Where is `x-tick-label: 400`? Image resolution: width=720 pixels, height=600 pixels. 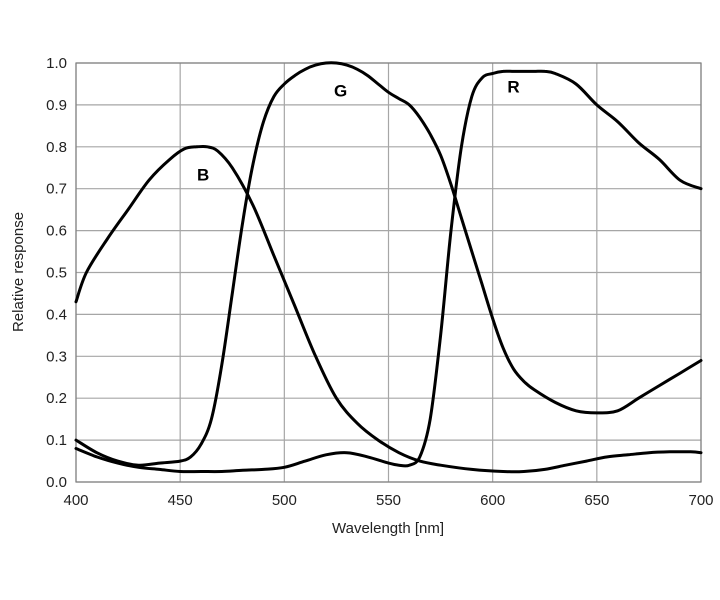
x-tick-label: 400 is located at coordinates (75, 500).